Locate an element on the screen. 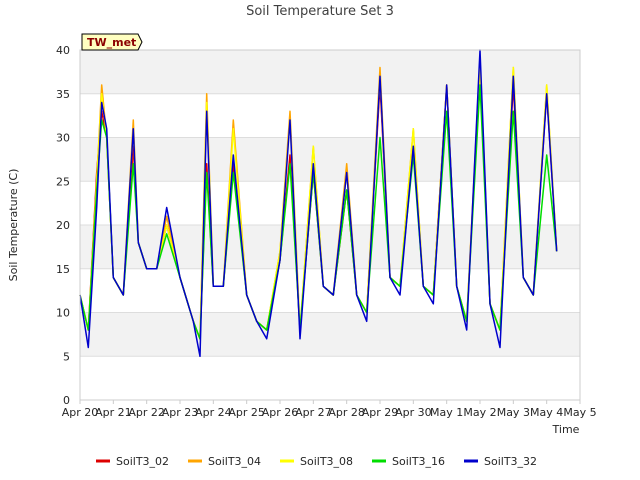 This screenshot has width=640, height=480. legend-label: SoilT3_04 is located at coordinates (234, 461).